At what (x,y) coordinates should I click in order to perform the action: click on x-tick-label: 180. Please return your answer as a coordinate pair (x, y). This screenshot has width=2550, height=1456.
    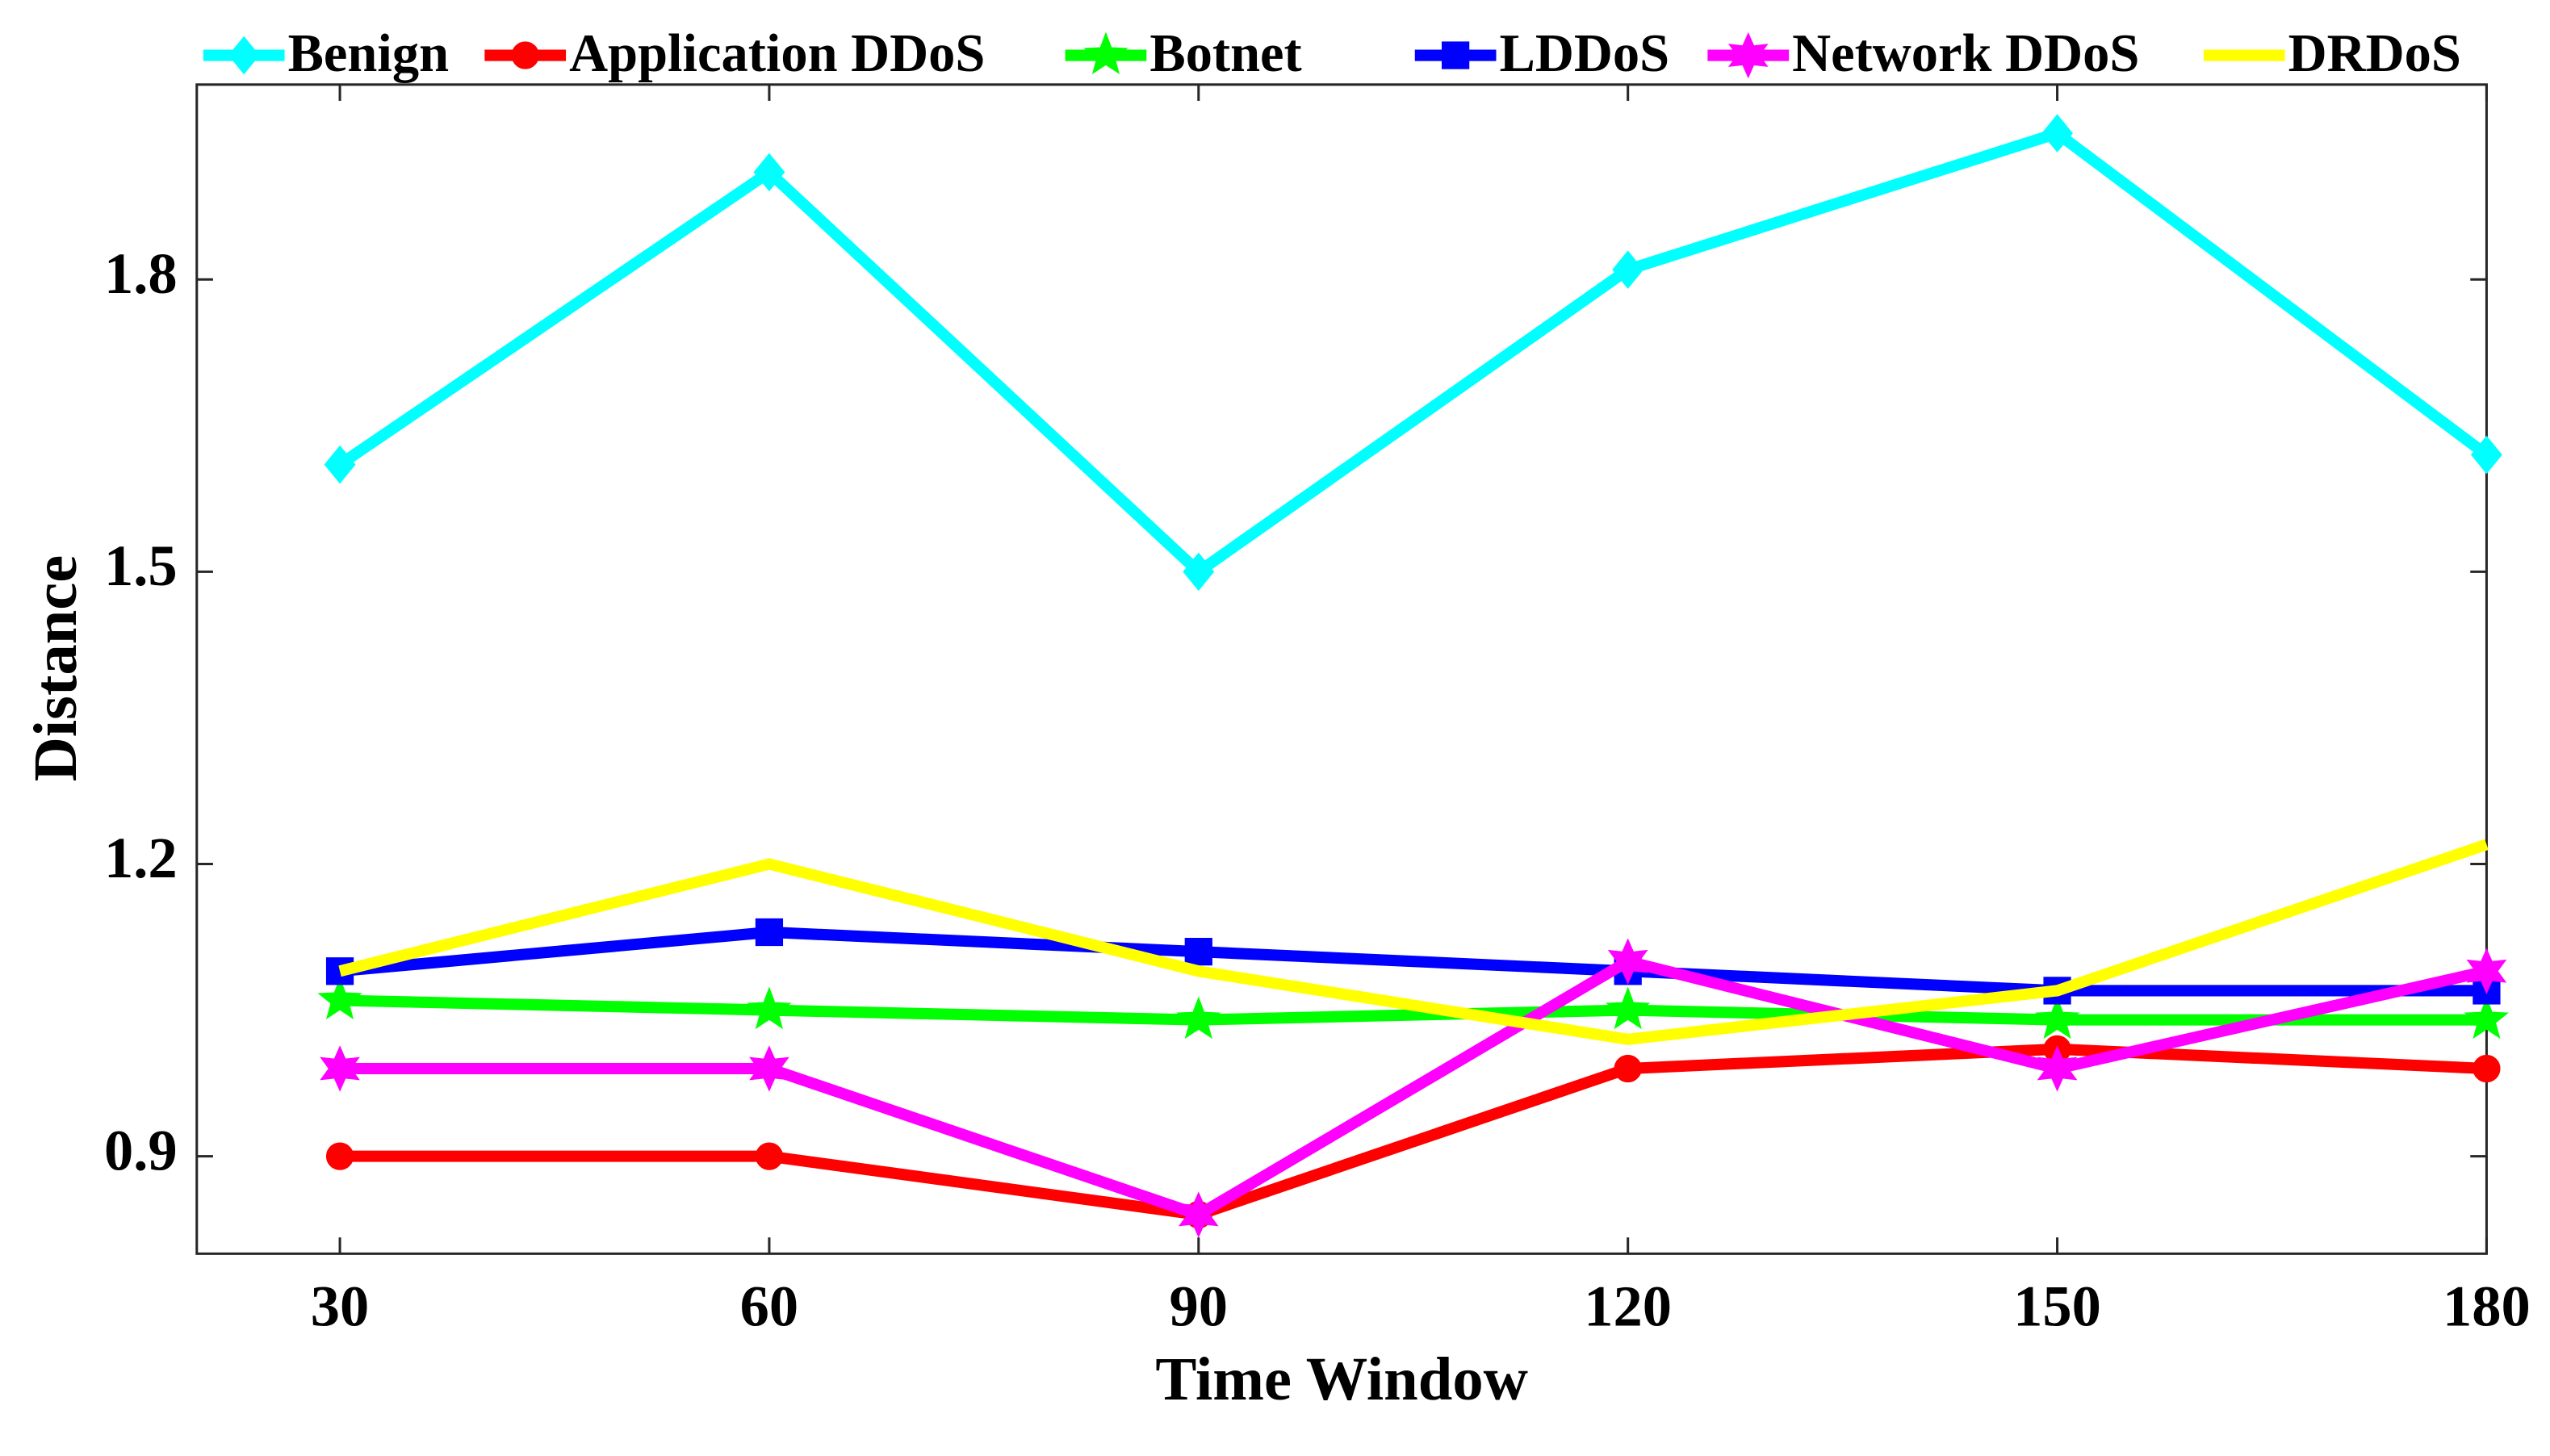
    Looking at the image, I should click on (2487, 1306).